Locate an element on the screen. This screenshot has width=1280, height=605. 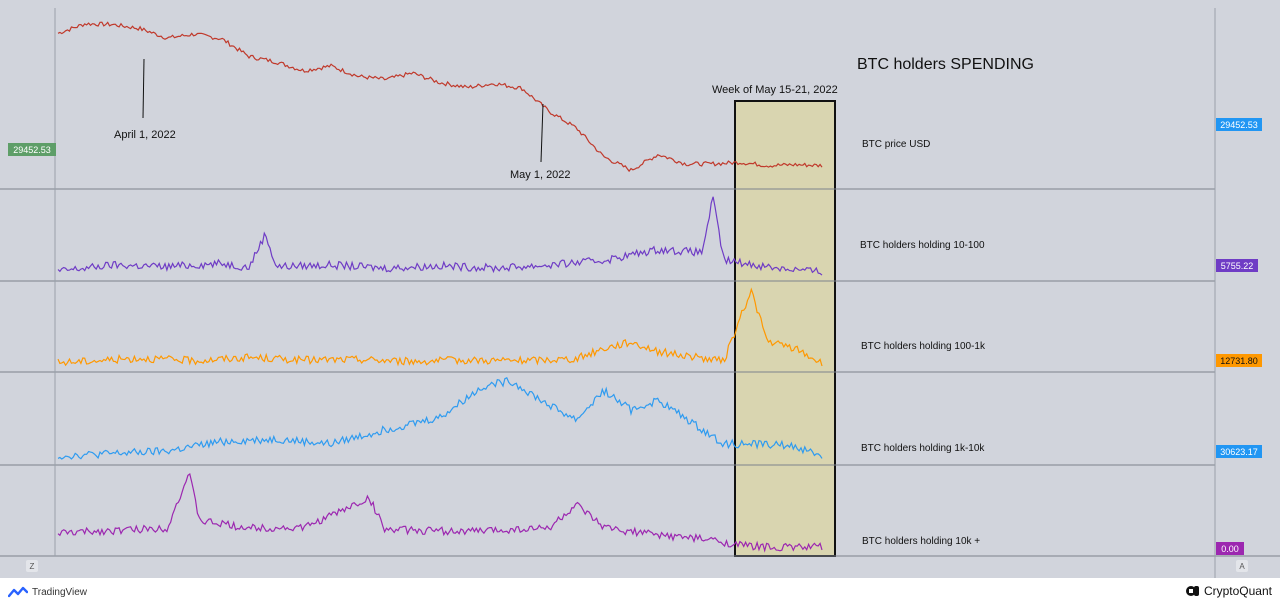
series-label-100-1k: BTC holders holding 100-1k is located at coordinates (923, 346).